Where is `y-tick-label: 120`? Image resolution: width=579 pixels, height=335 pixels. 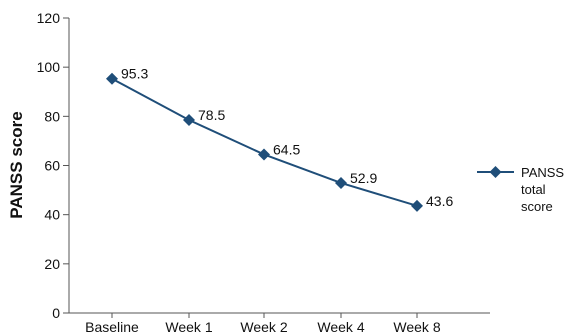
y-tick-label: 120 is located at coordinates (49, 18).